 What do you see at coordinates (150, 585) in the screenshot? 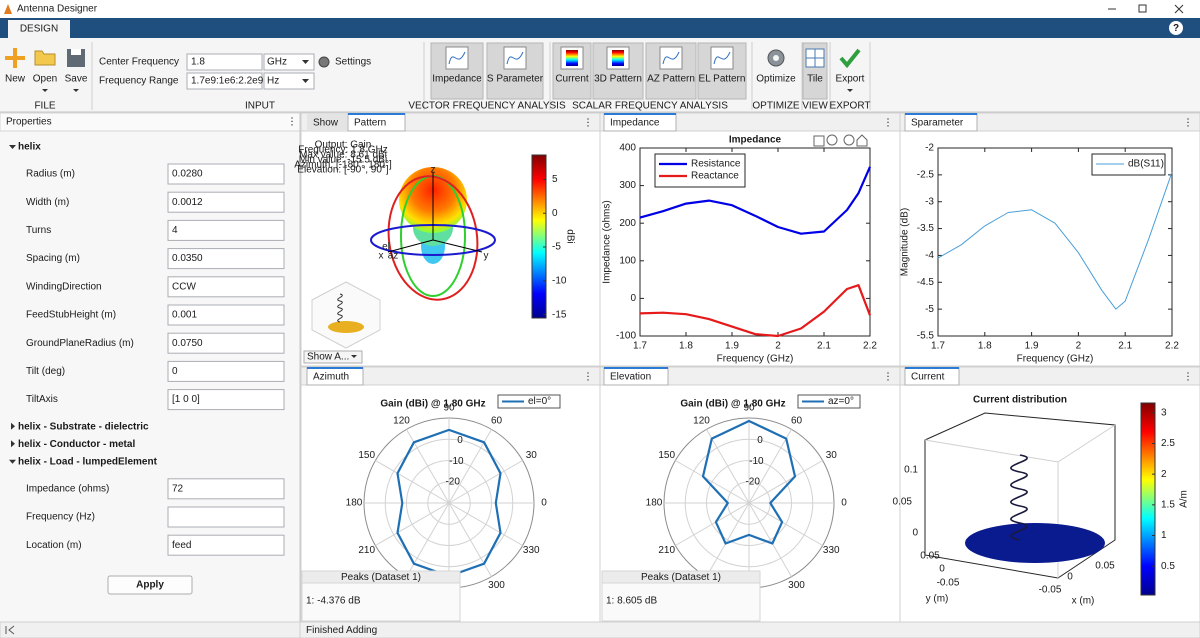
I see `apply-label: Apply` at bounding box center [150, 585].